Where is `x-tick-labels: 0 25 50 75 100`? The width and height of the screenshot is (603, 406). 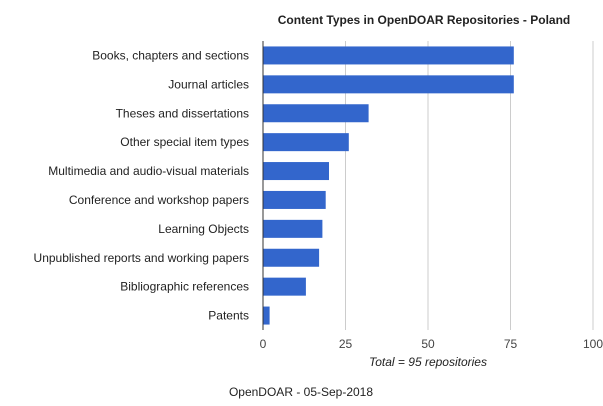
x-tick-labels: 0 25 50 75 100 is located at coordinates (431, 344).